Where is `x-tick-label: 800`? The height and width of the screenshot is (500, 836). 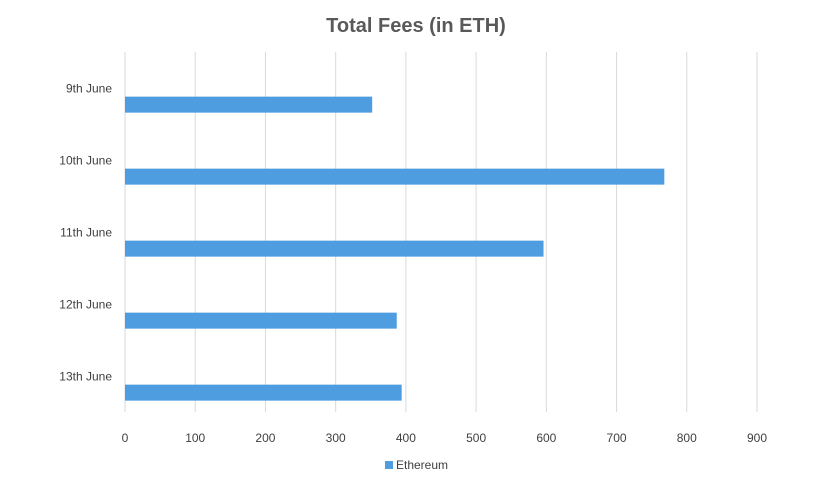 x-tick-label: 800 is located at coordinates (687, 438).